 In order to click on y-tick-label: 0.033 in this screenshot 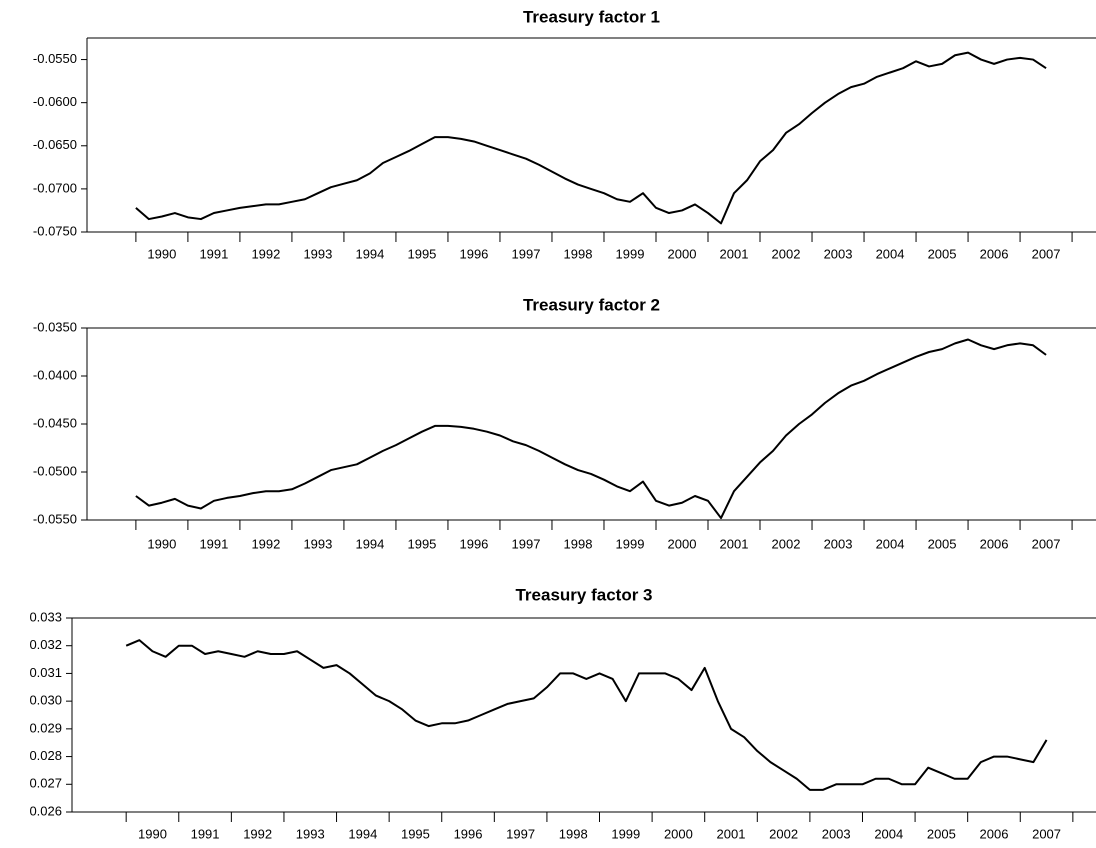, I will do `click(45, 616)`.